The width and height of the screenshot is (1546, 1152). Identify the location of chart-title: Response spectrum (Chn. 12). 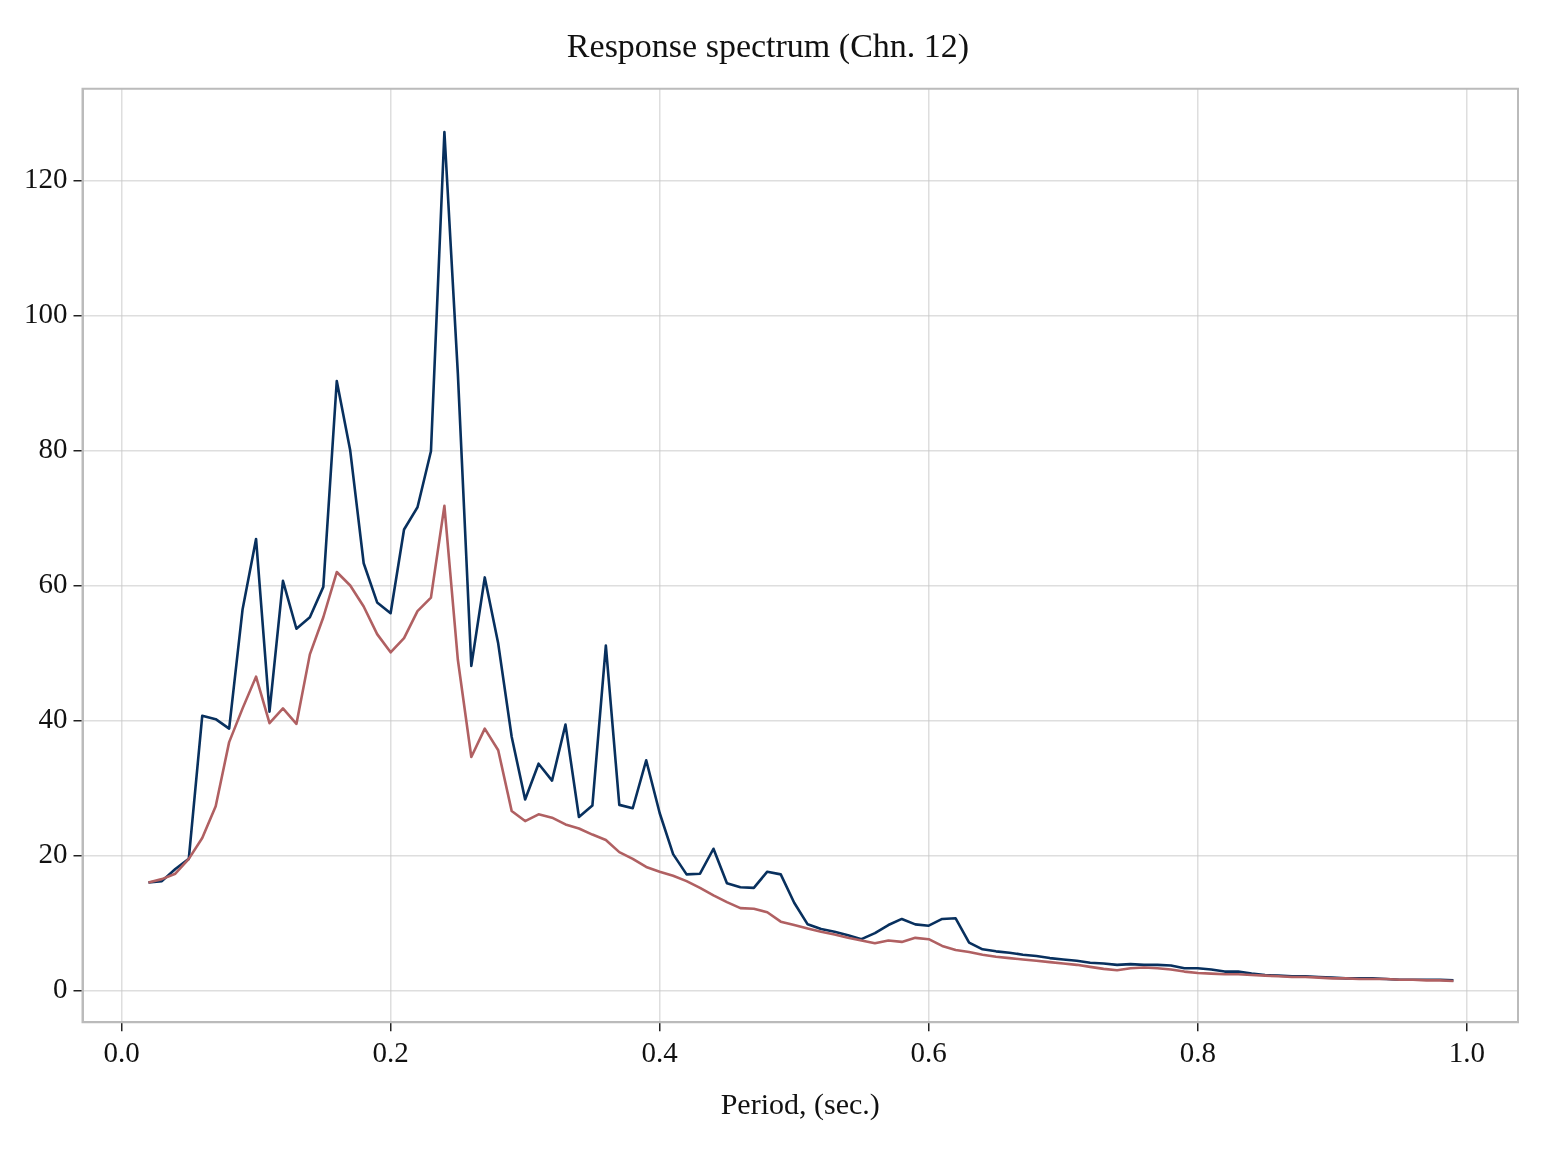
(768, 46).